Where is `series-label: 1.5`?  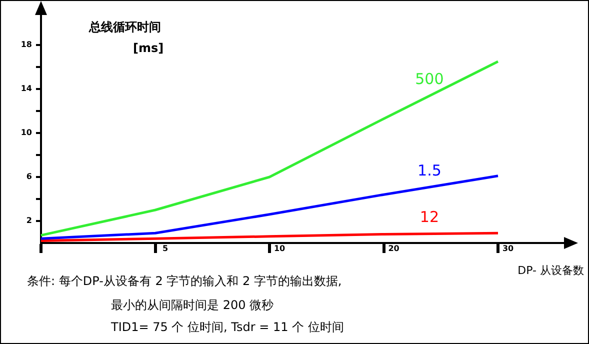
series-label: 1.5 is located at coordinates (430, 171).